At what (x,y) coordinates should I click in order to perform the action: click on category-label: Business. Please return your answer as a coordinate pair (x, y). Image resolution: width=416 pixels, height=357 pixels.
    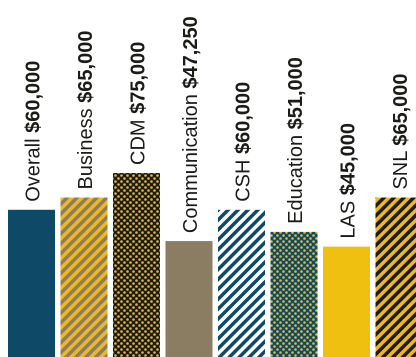
    Looking at the image, I should click on (86, 146).